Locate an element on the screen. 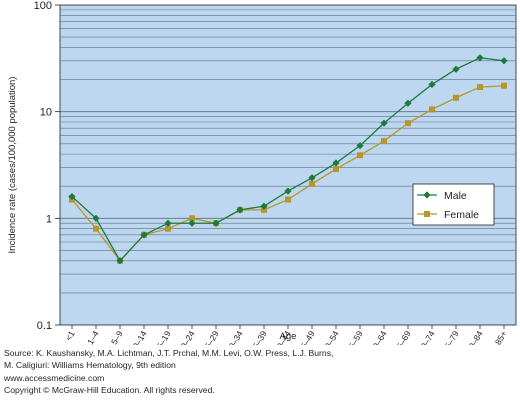 The image size is (520, 411). x-tick-label: 75–79 is located at coordinates (450, 337).